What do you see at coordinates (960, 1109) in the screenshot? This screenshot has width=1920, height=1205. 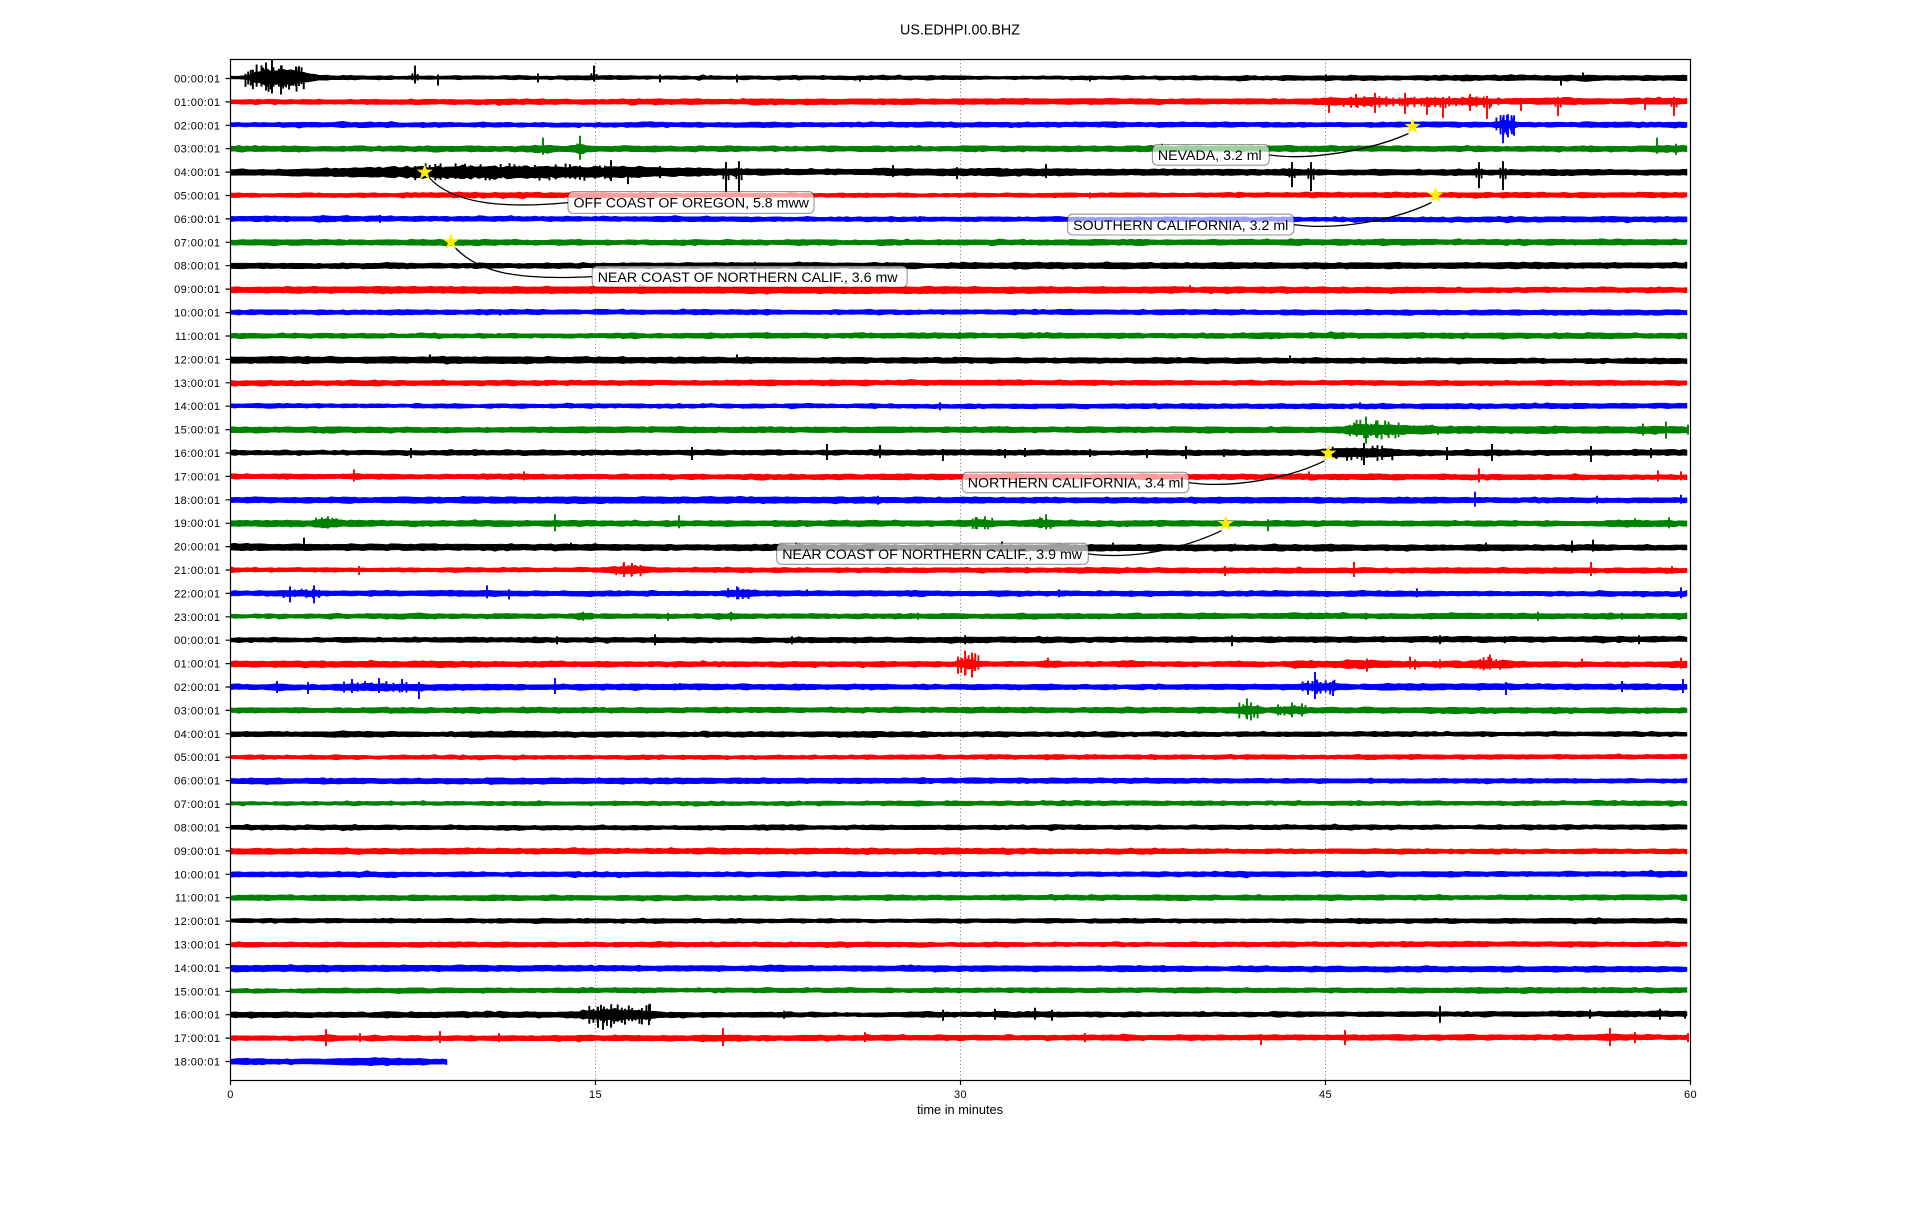 I see `svg-text: time in minutes` at bounding box center [960, 1109].